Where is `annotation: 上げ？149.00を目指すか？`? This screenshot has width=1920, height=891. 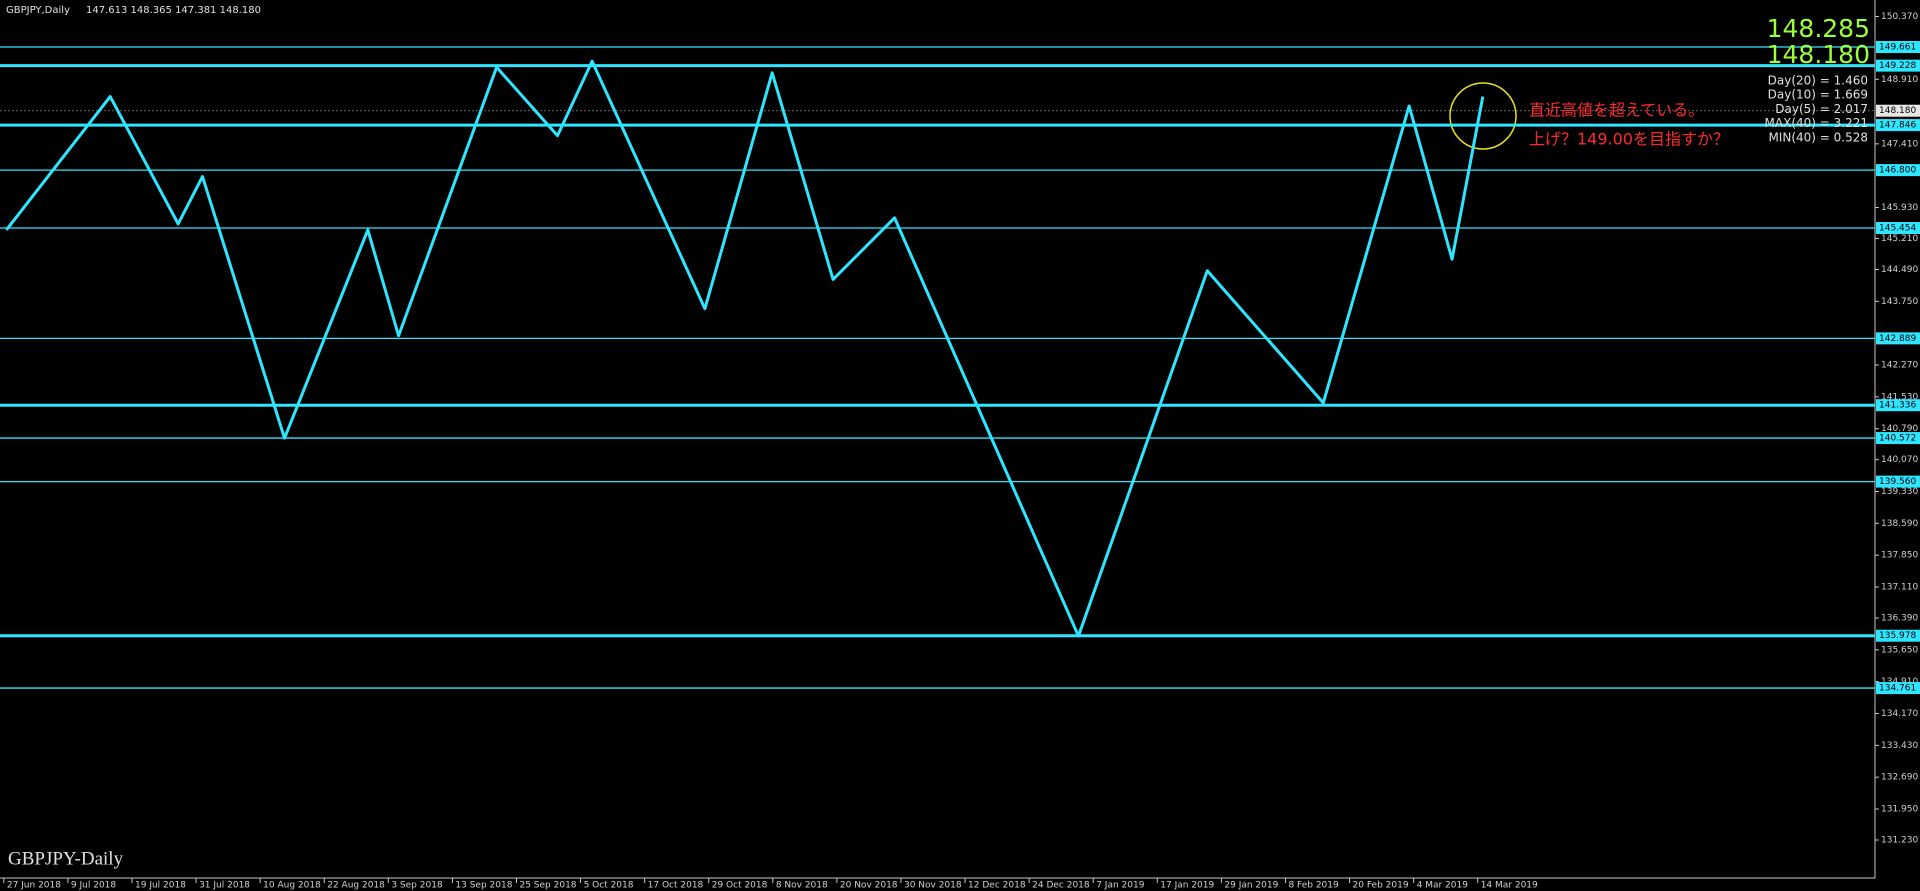 annotation: 上げ？149.00を目指すか？ is located at coordinates (1629, 139).